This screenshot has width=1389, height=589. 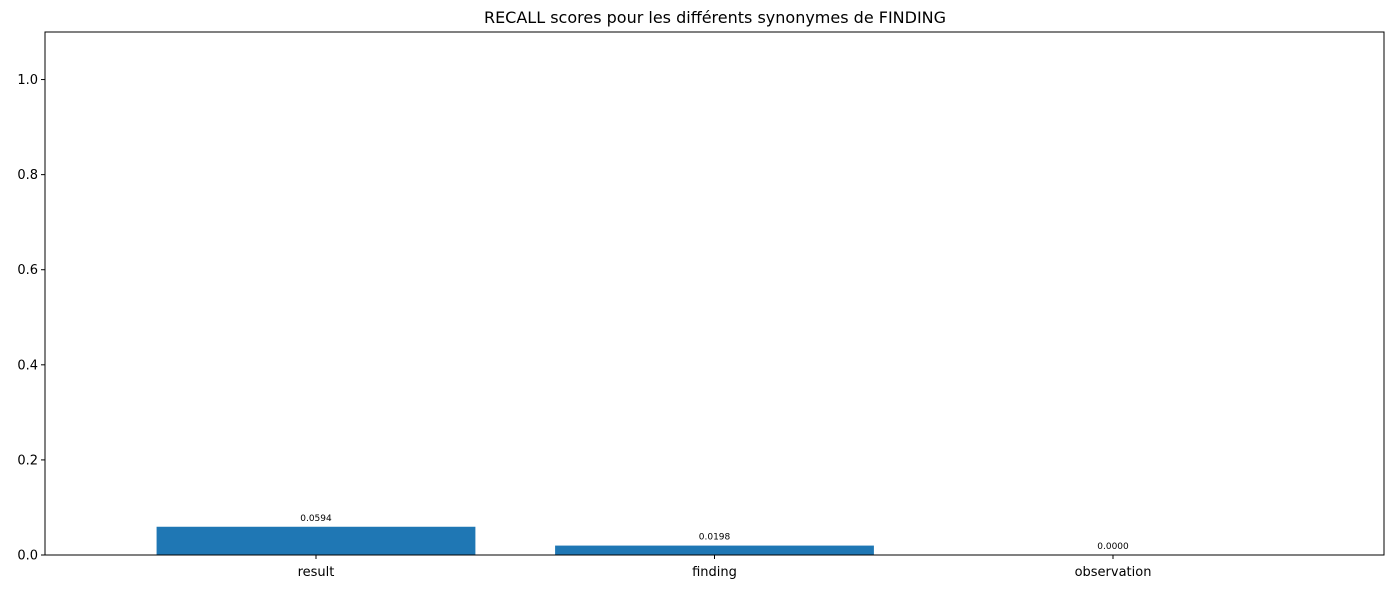 I want to click on y-tick-label: 0.0, so click(x=27, y=556).